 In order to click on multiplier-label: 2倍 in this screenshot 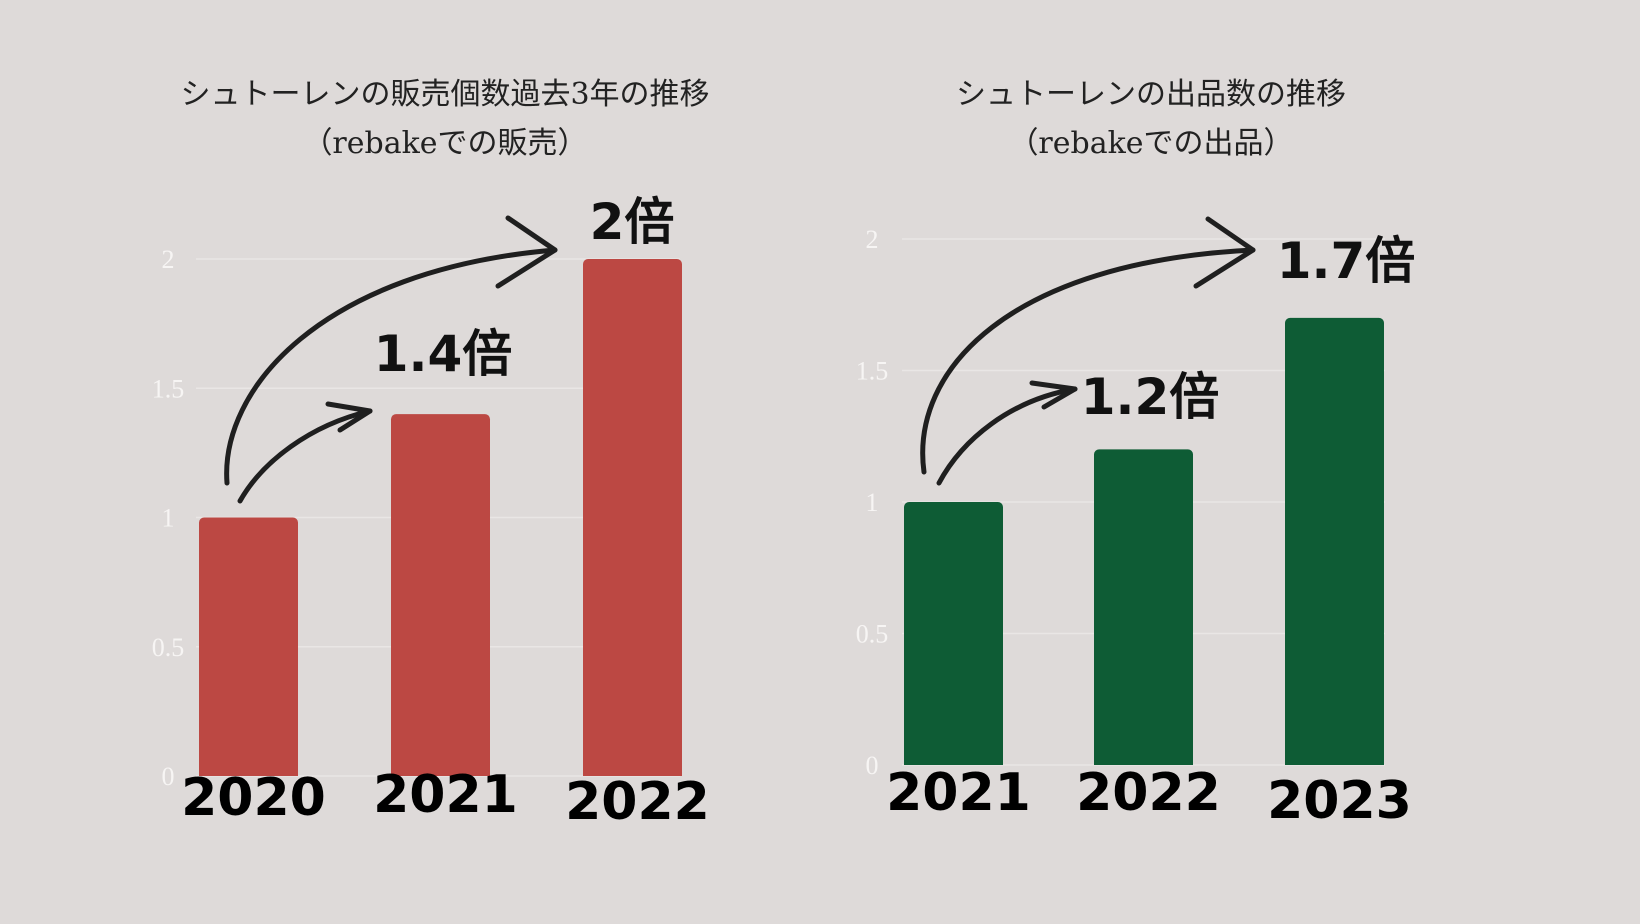, I will do `click(632, 222)`.